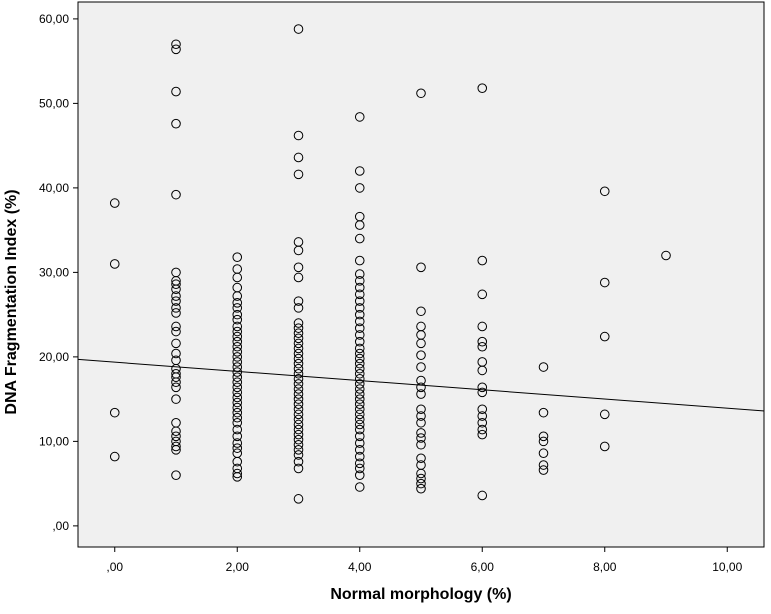  What do you see at coordinates (60, 526) in the screenshot?
I see `y-tick-label: ,00` at bounding box center [60, 526].